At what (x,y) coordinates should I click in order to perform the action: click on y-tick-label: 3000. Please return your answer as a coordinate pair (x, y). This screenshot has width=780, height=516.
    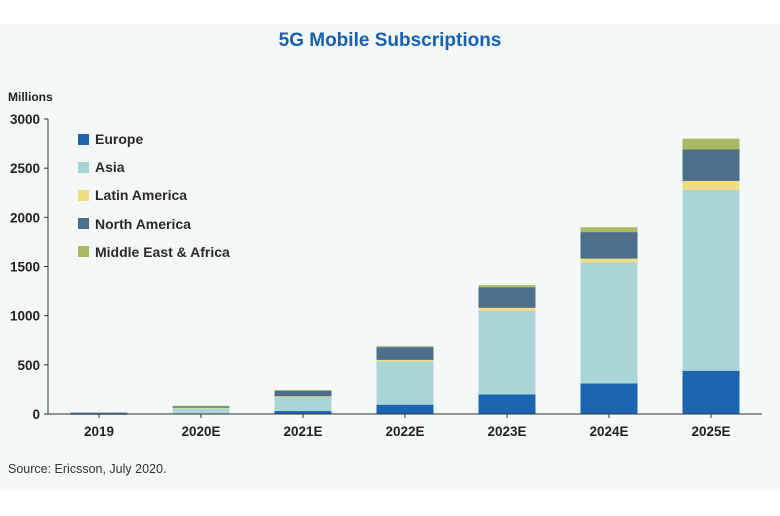
    Looking at the image, I should click on (25, 119).